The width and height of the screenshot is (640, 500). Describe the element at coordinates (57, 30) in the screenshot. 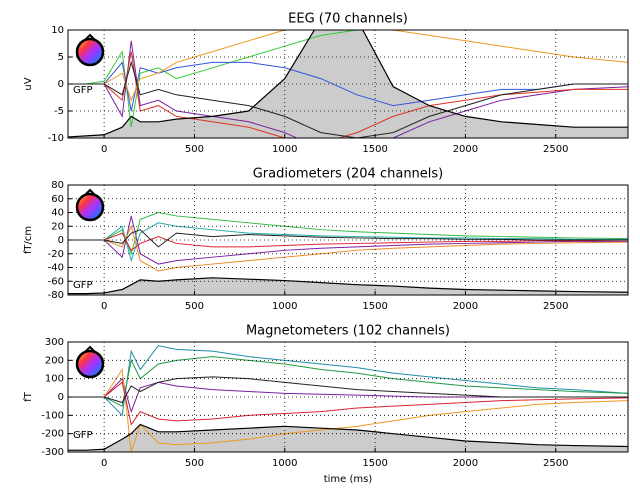

I see `y-tick-label: 10` at that location.